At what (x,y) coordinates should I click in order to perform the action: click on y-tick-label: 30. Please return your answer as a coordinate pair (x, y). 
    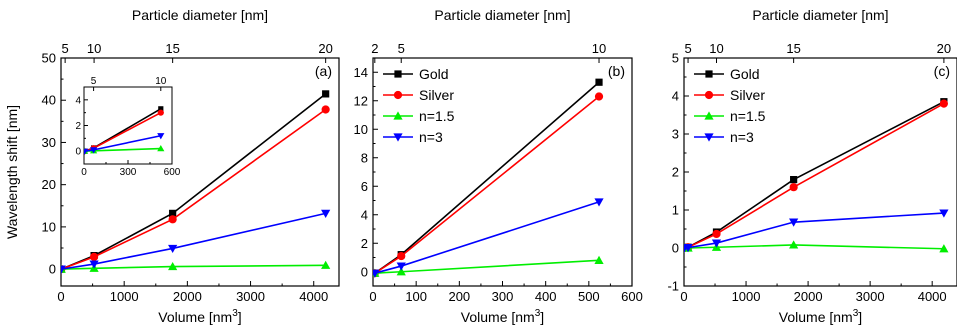
    Looking at the image, I should click on (49, 142).